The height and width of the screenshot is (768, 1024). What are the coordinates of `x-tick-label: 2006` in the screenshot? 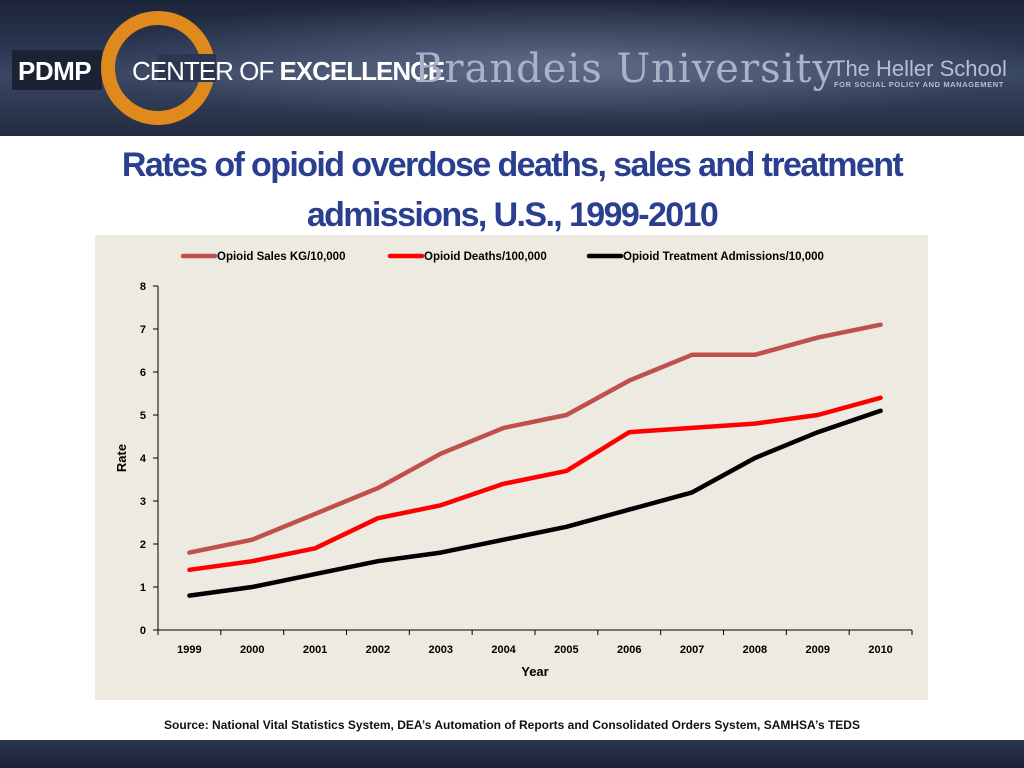 It's located at (629, 650).